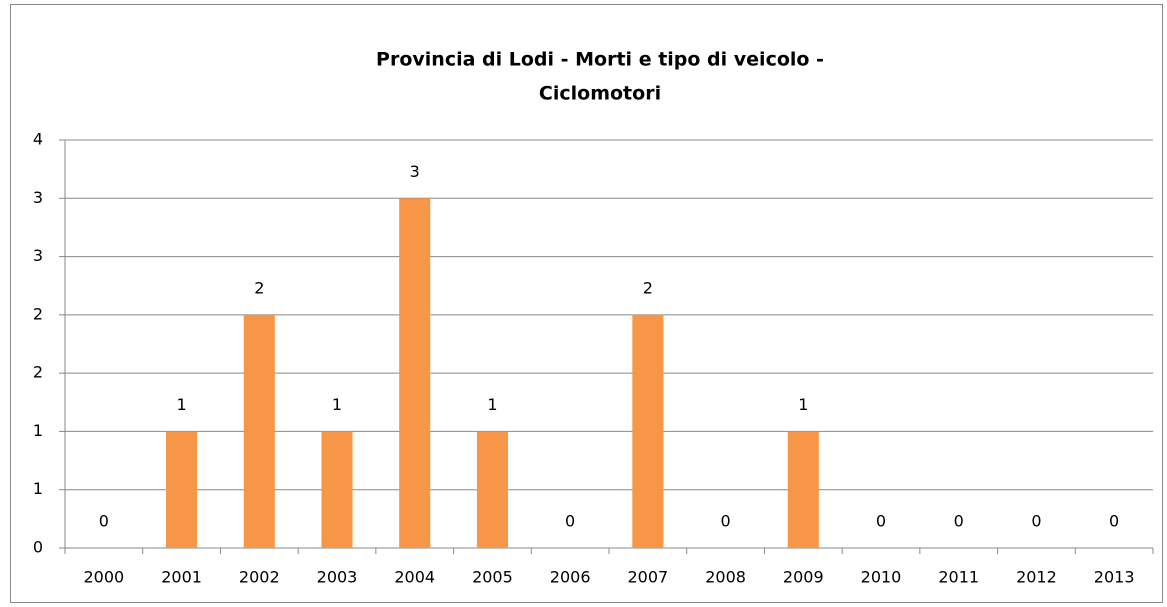 The height and width of the screenshot is (607, 1167). I want to click on x-tick-label: 2009, so click(803, 577).